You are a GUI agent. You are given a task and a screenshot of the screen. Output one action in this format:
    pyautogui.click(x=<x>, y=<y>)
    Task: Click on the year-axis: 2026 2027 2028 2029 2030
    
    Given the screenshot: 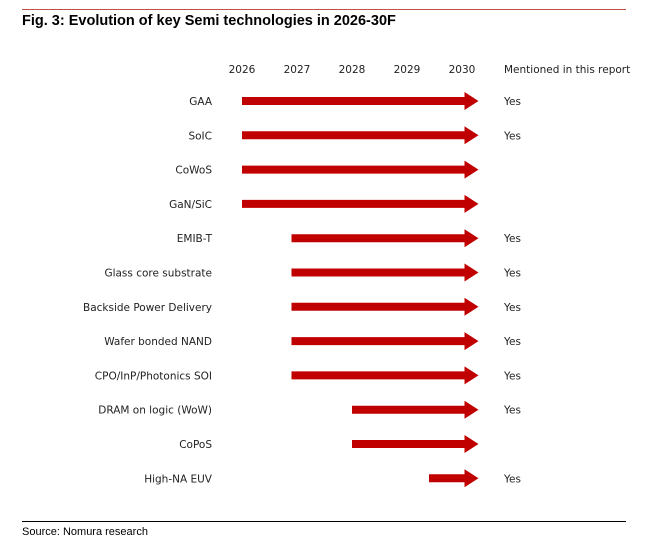 What is the action you would take?
    pyautogui.click(x=352, y=70)
    